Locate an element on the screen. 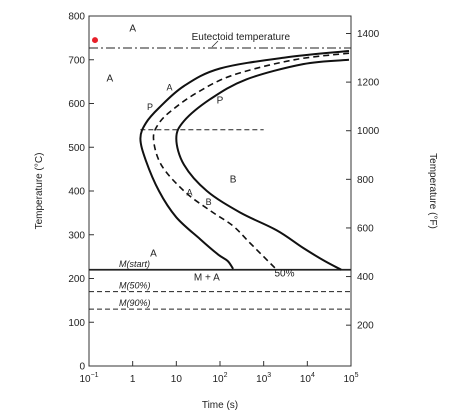 This screenshot has width=474, height=420. x-tick-label: 10⁴ is located at coordinates (307, 378).